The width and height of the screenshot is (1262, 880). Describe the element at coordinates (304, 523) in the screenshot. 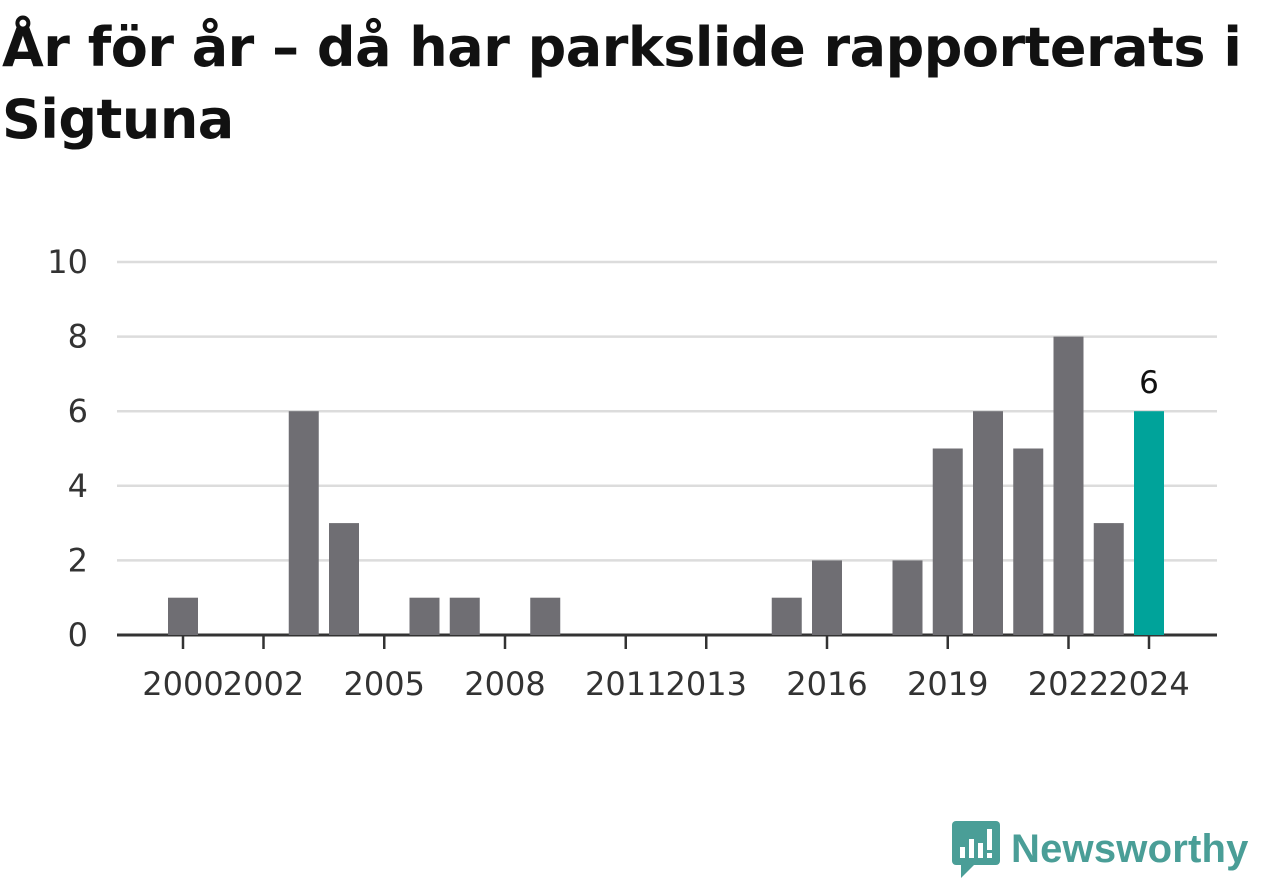

I see `bar-2003` at that location.